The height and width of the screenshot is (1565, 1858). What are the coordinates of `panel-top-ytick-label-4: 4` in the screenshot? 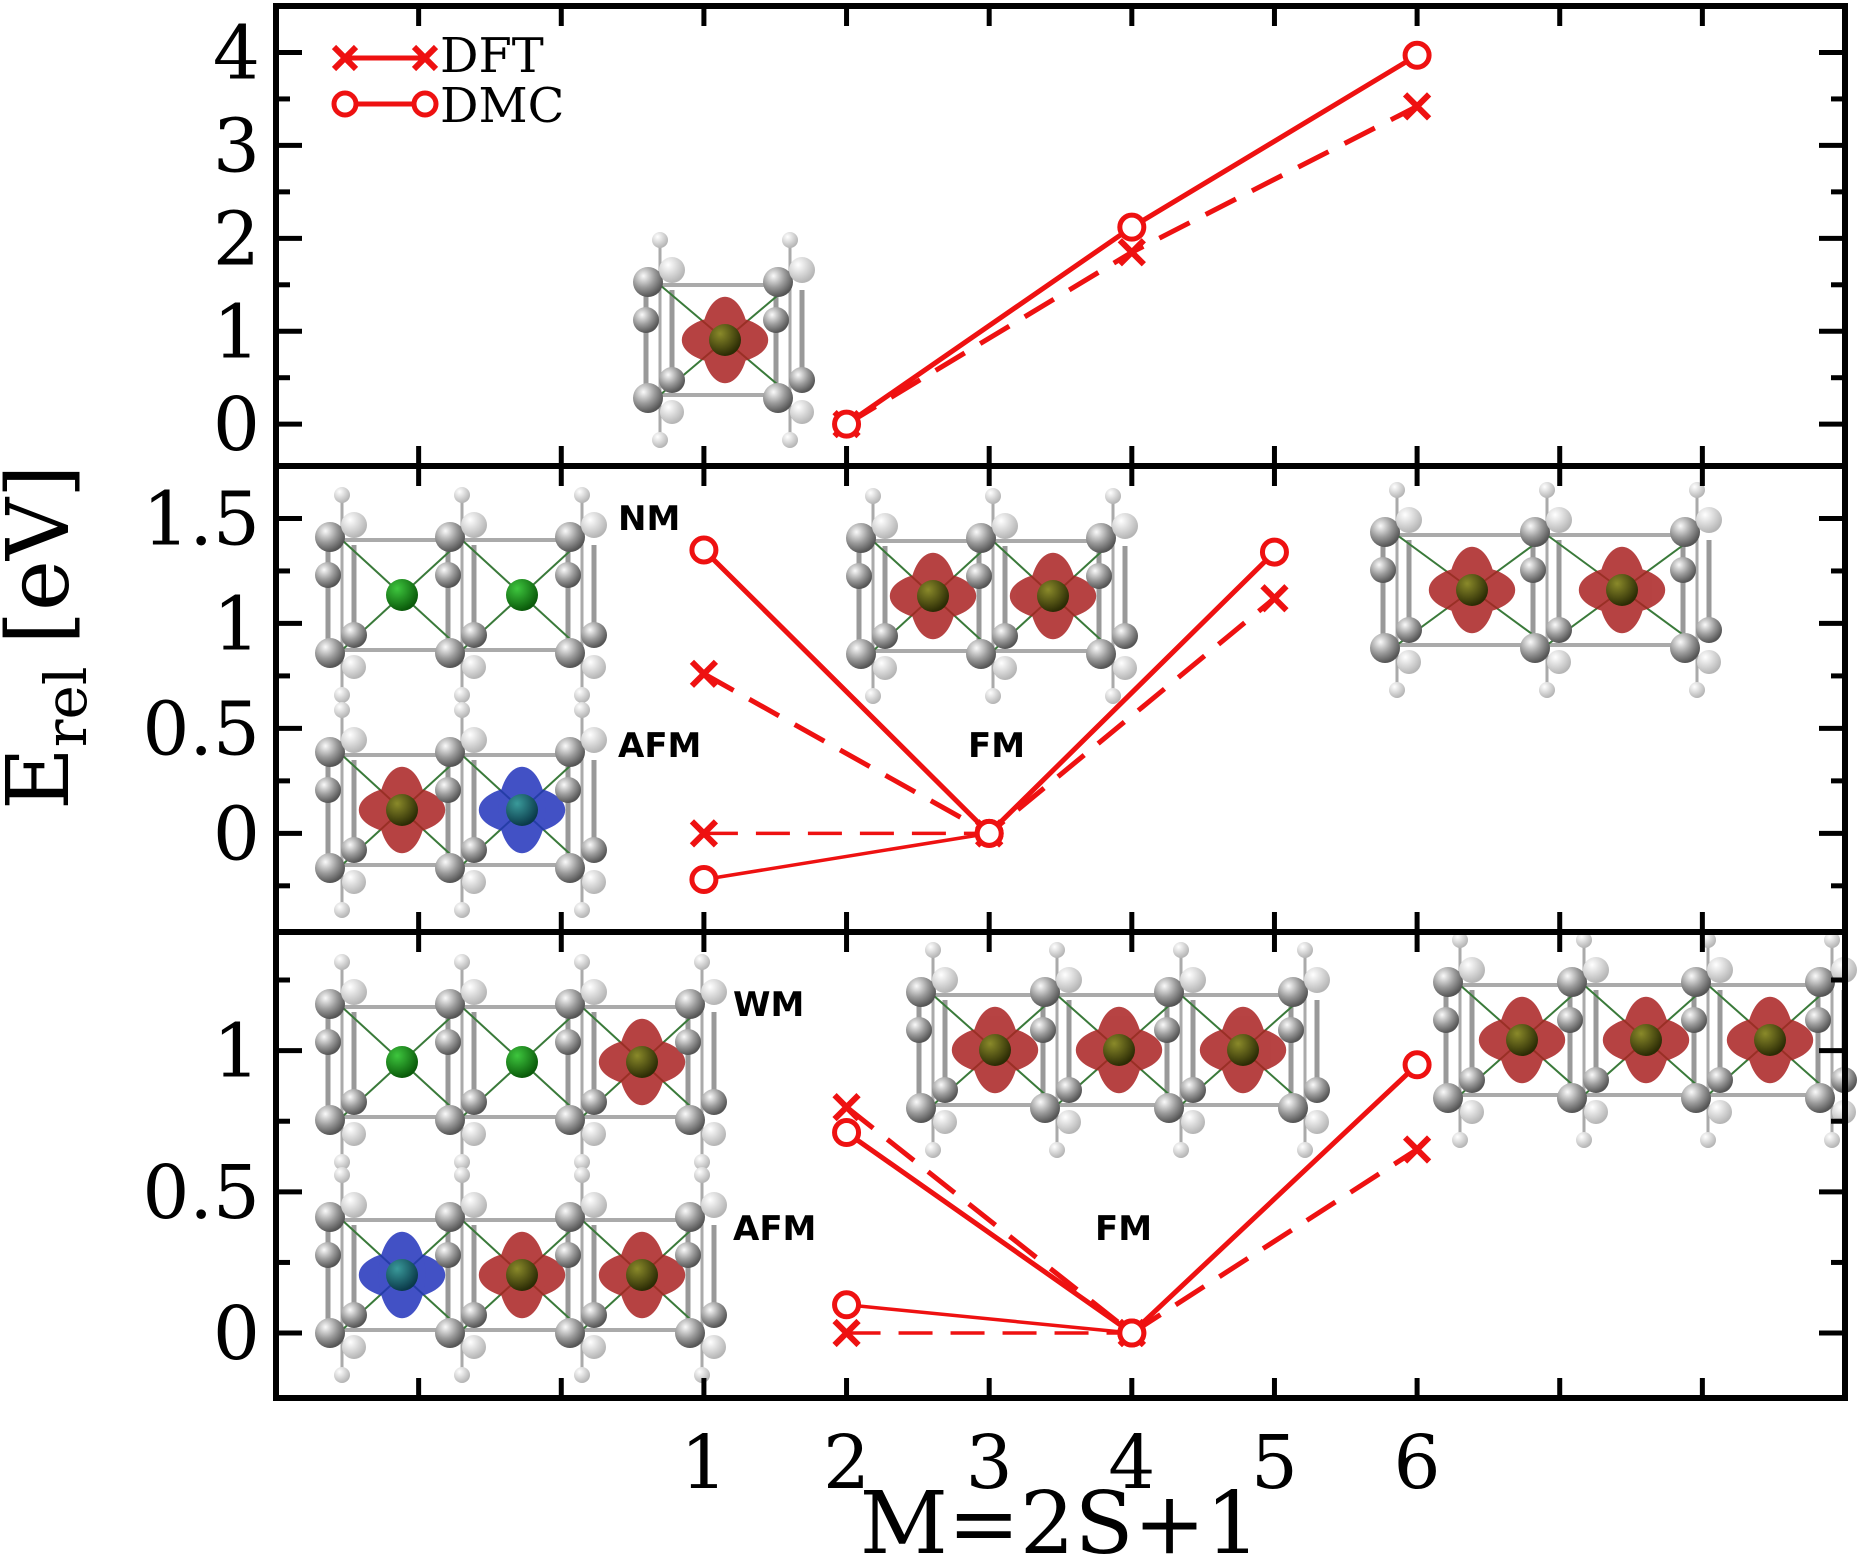 It's located at (236, 53).